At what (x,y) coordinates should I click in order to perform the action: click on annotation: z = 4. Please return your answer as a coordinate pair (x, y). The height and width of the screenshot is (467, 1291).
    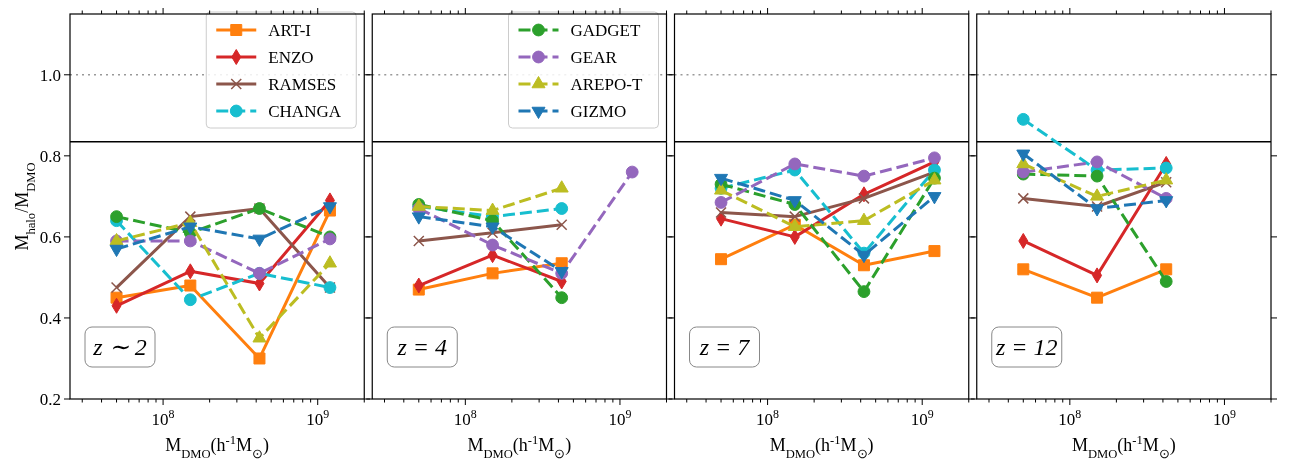
    Looking at the image, I should click on (422, 347).